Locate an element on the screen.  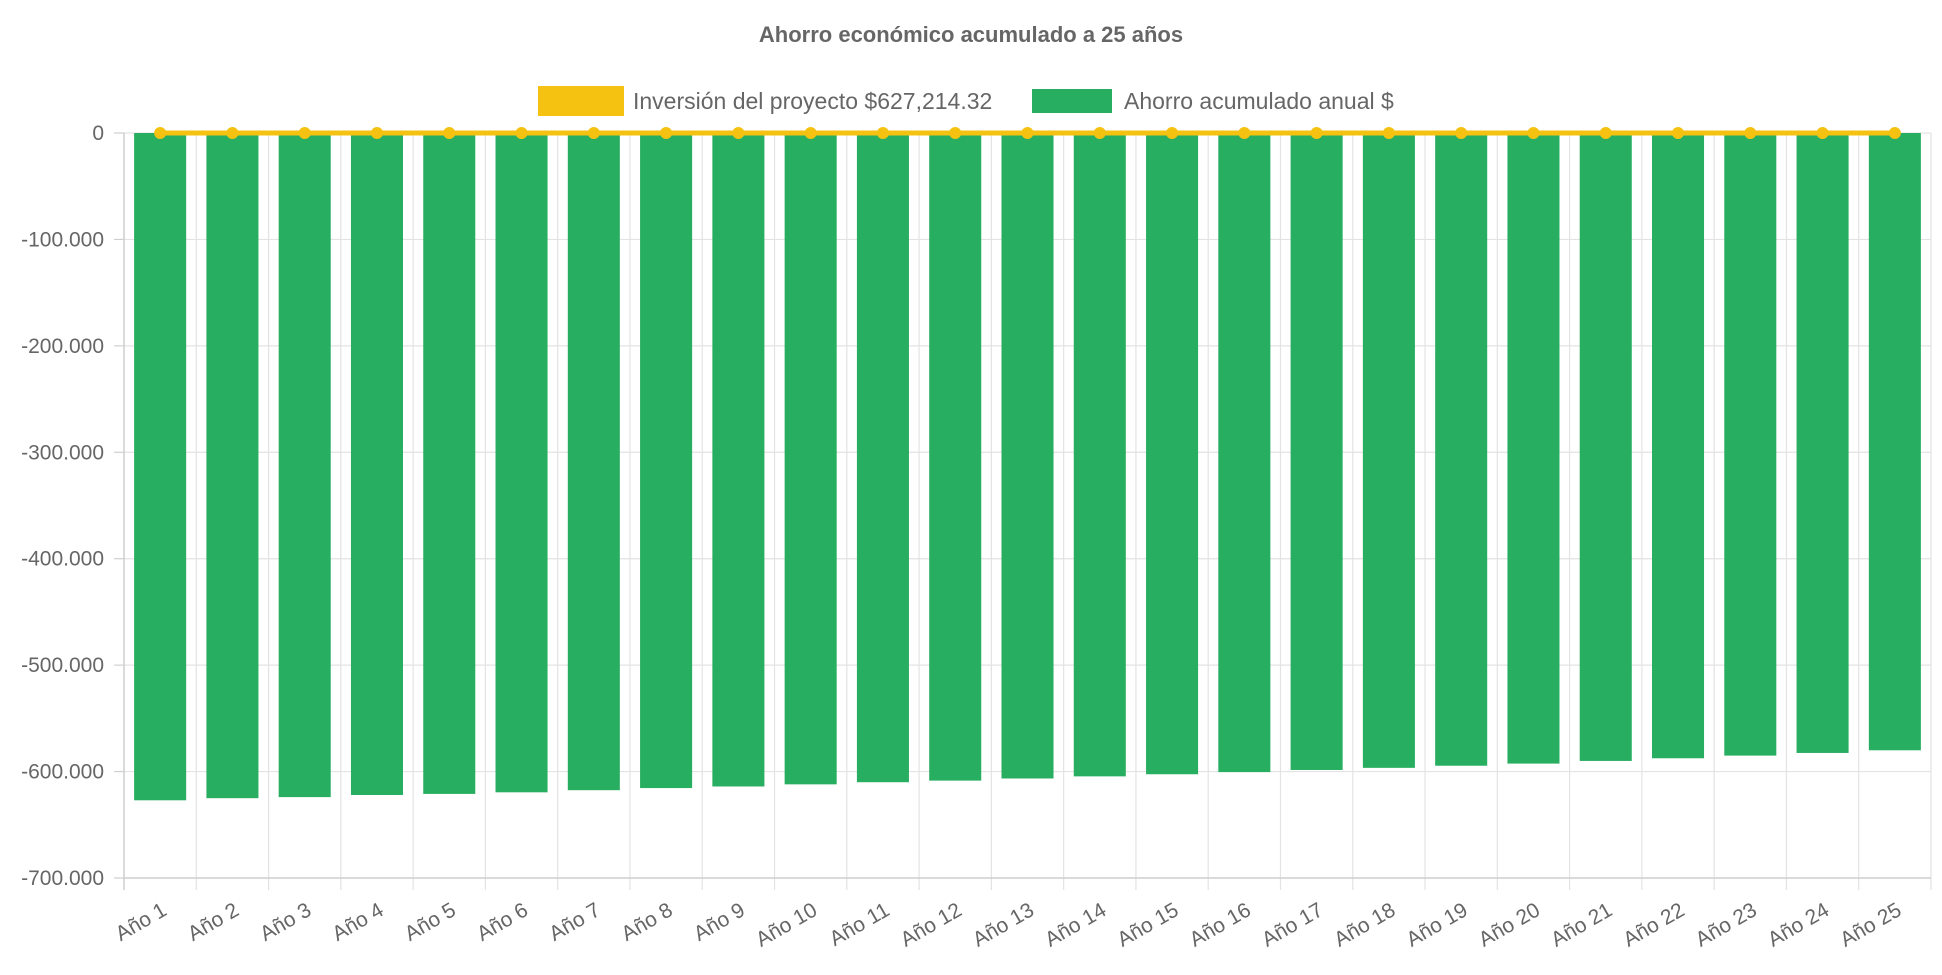
x-tick-label: Año 7 is located at coordinates (574, 921).